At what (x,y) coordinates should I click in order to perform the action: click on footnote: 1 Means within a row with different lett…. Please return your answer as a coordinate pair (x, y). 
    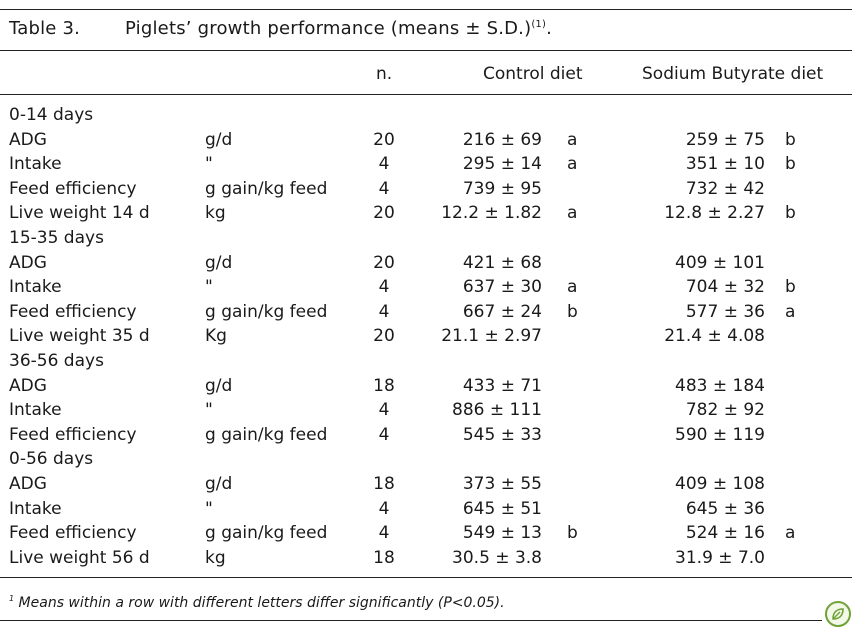
    Looking at the image, I should click on (257, 602).